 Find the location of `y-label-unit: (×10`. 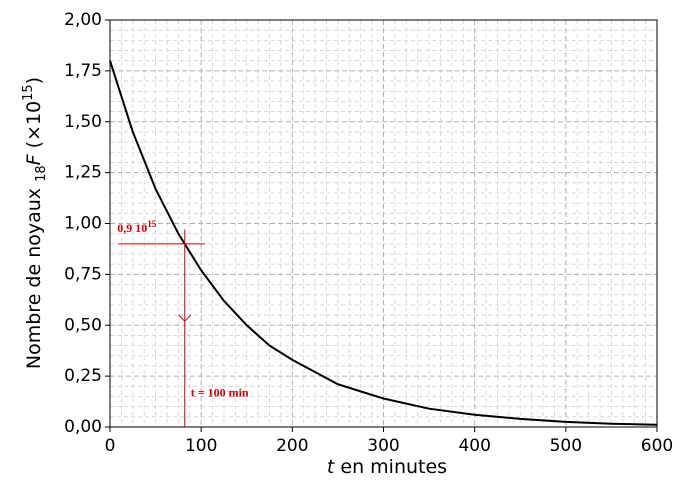

y-label-unit: (×10 is located at coordinates (34, 128).